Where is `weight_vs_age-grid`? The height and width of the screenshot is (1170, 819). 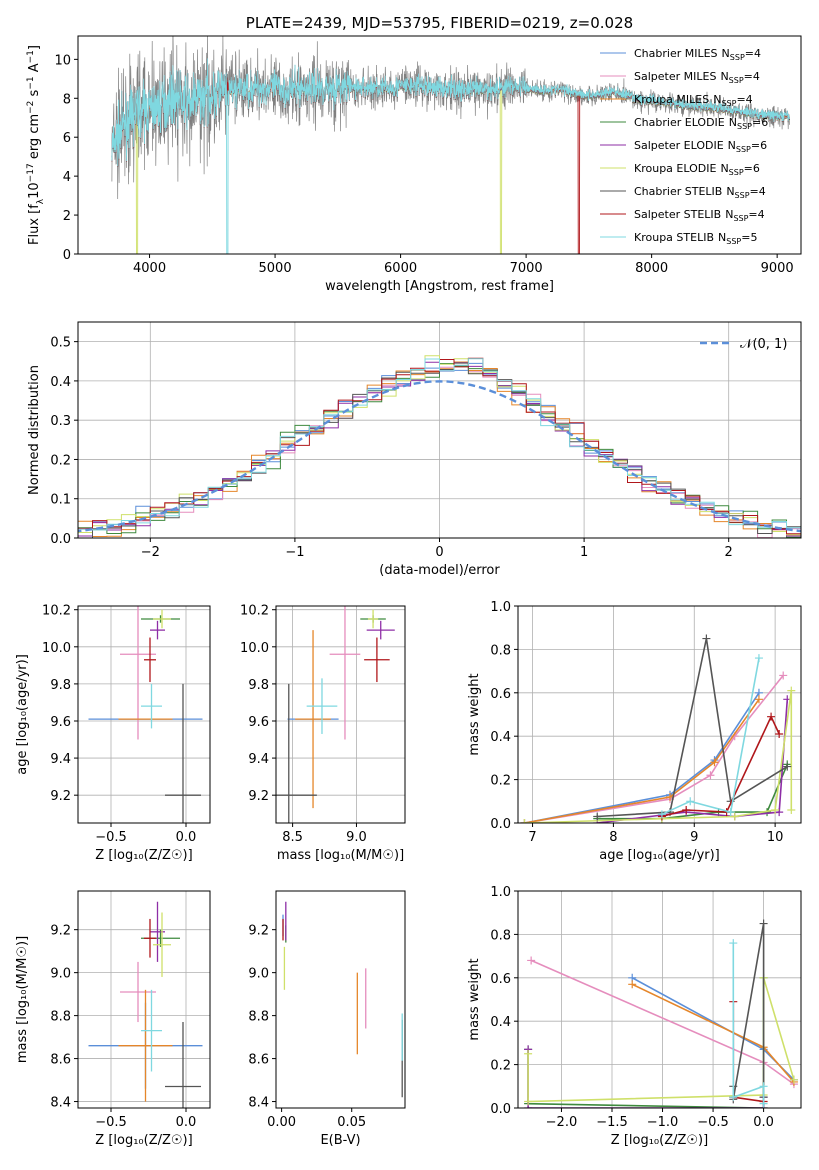
weight_vs_age-grid is located at coordinates (659, 714).